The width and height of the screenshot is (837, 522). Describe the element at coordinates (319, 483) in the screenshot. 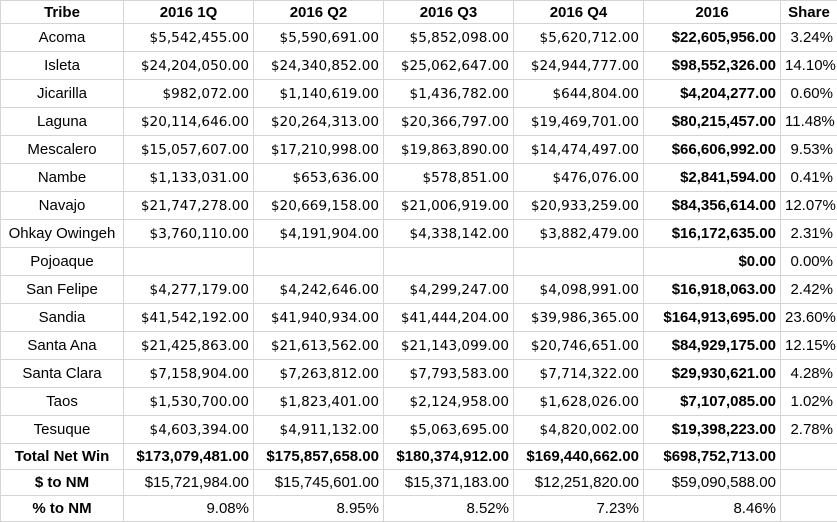

I see `cell-q2: $15,745,601.00` at that location.